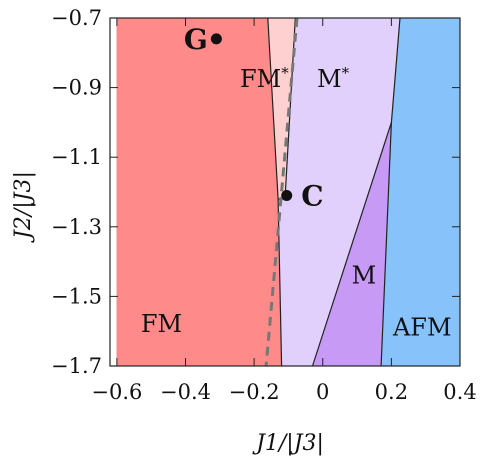 The width and height of the screenshot is (480, 461). Describe the element at coordinates (312, 195) in the screenshot. I see `point-label-c: C` at that location.